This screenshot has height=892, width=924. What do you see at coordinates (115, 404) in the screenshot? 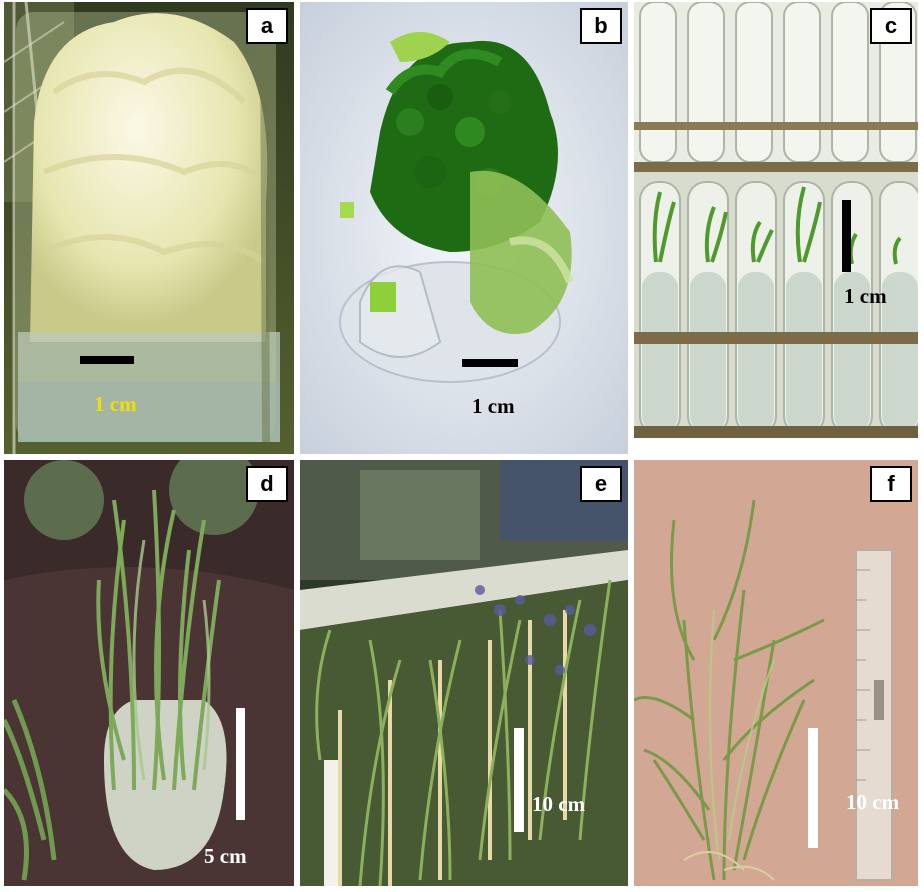
I see `panel-a-scale-text: 1 cm` at bounding box center [115, 404].